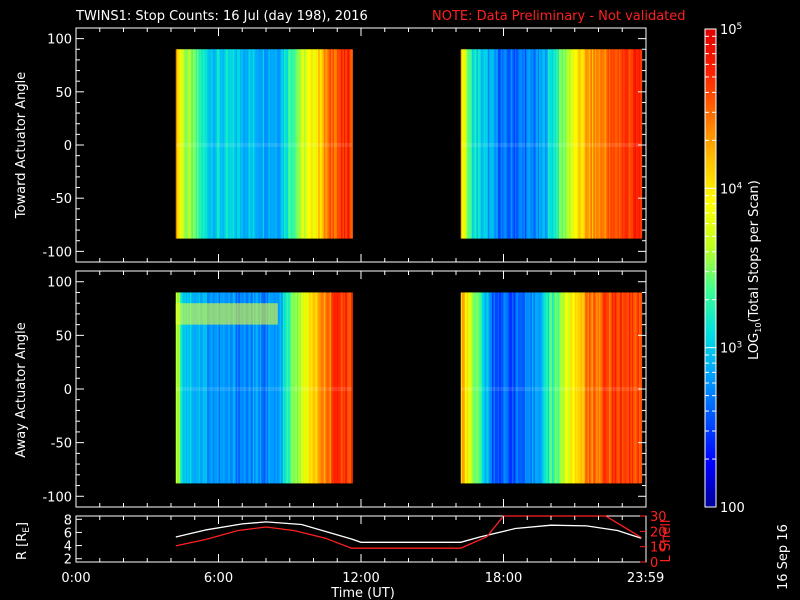  Describe the element at coordinates (408, 532) in the screenshot. I see `series-line-r` at that location.